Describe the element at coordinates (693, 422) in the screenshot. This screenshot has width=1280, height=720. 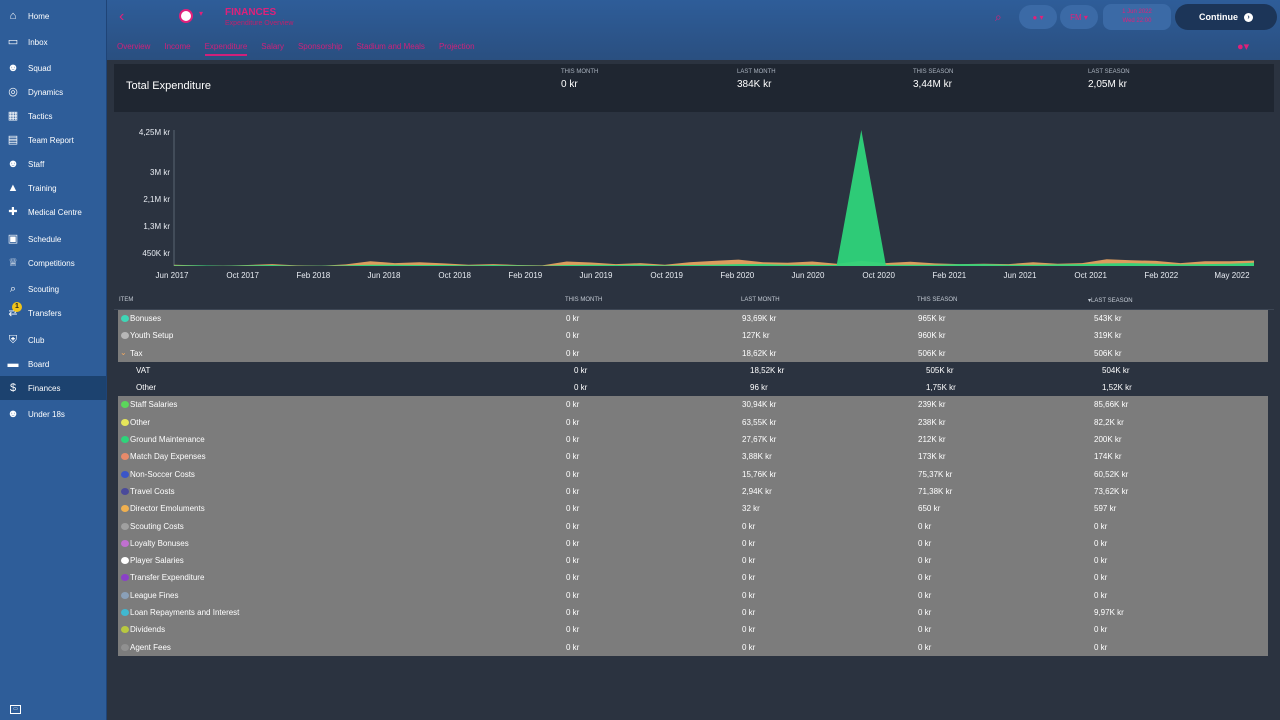
I see `table-row: Other 0 kr 63,55K kr 238K kr 82,2K kr` at that location.